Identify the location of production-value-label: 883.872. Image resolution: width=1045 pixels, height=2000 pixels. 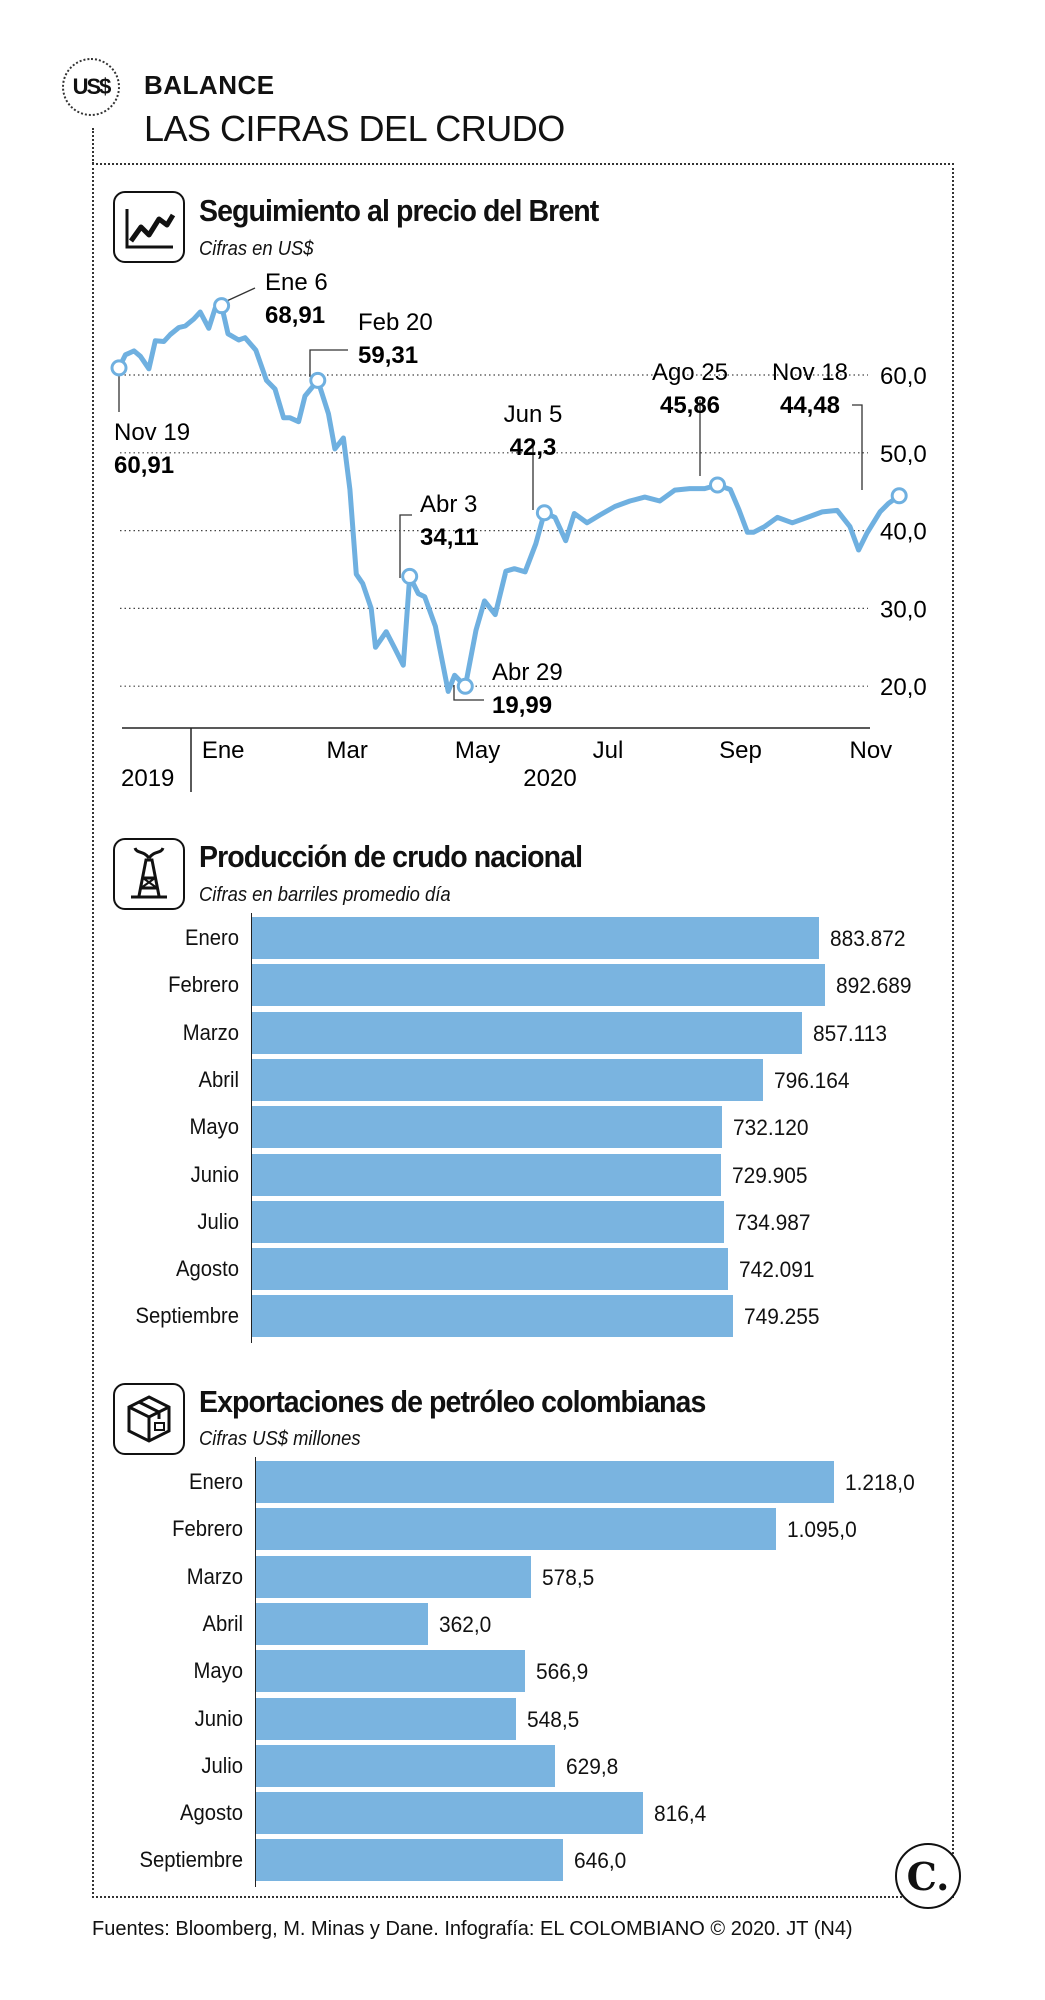
(868, 938).